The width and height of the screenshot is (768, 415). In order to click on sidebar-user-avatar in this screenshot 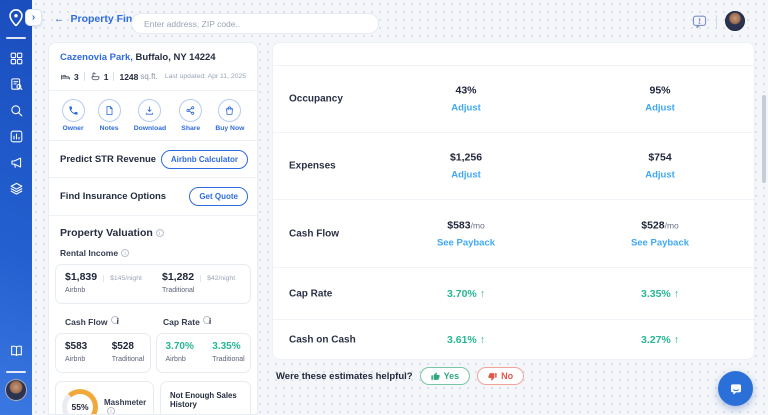, I will do `click(16, 390)`.